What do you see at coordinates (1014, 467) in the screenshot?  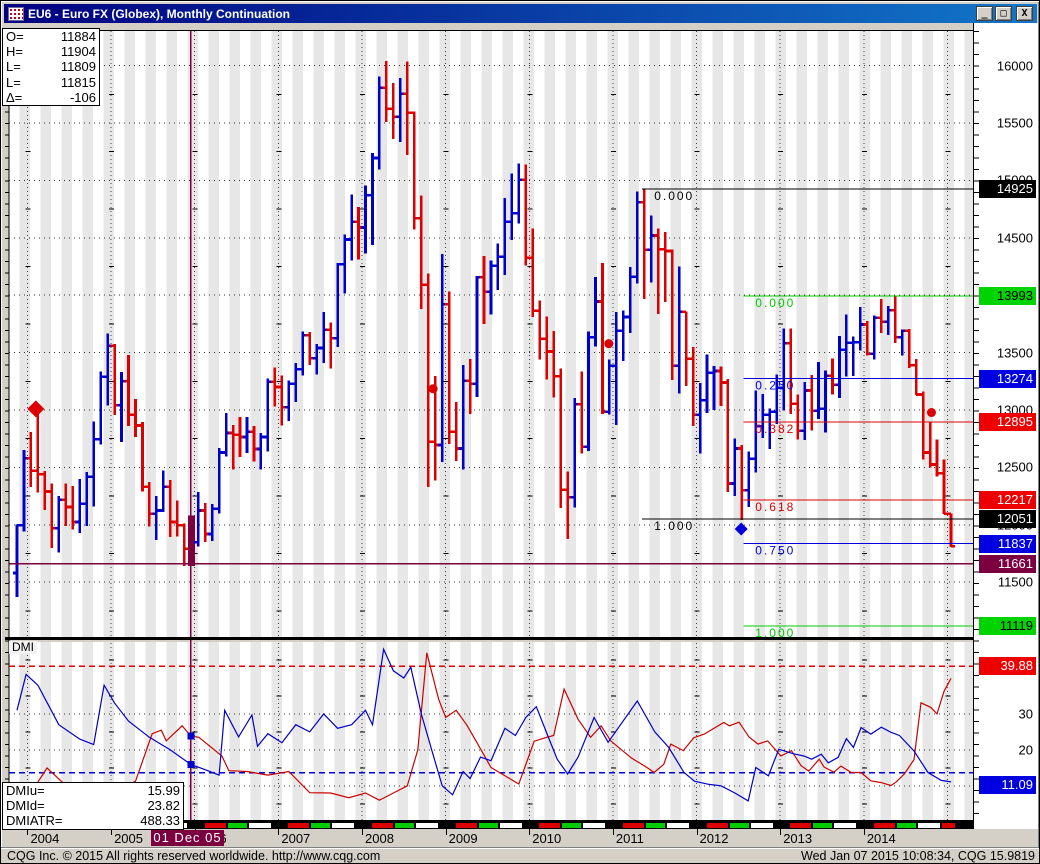 I see `price-scale-label: 12500` at bounding box center [1014, 467].